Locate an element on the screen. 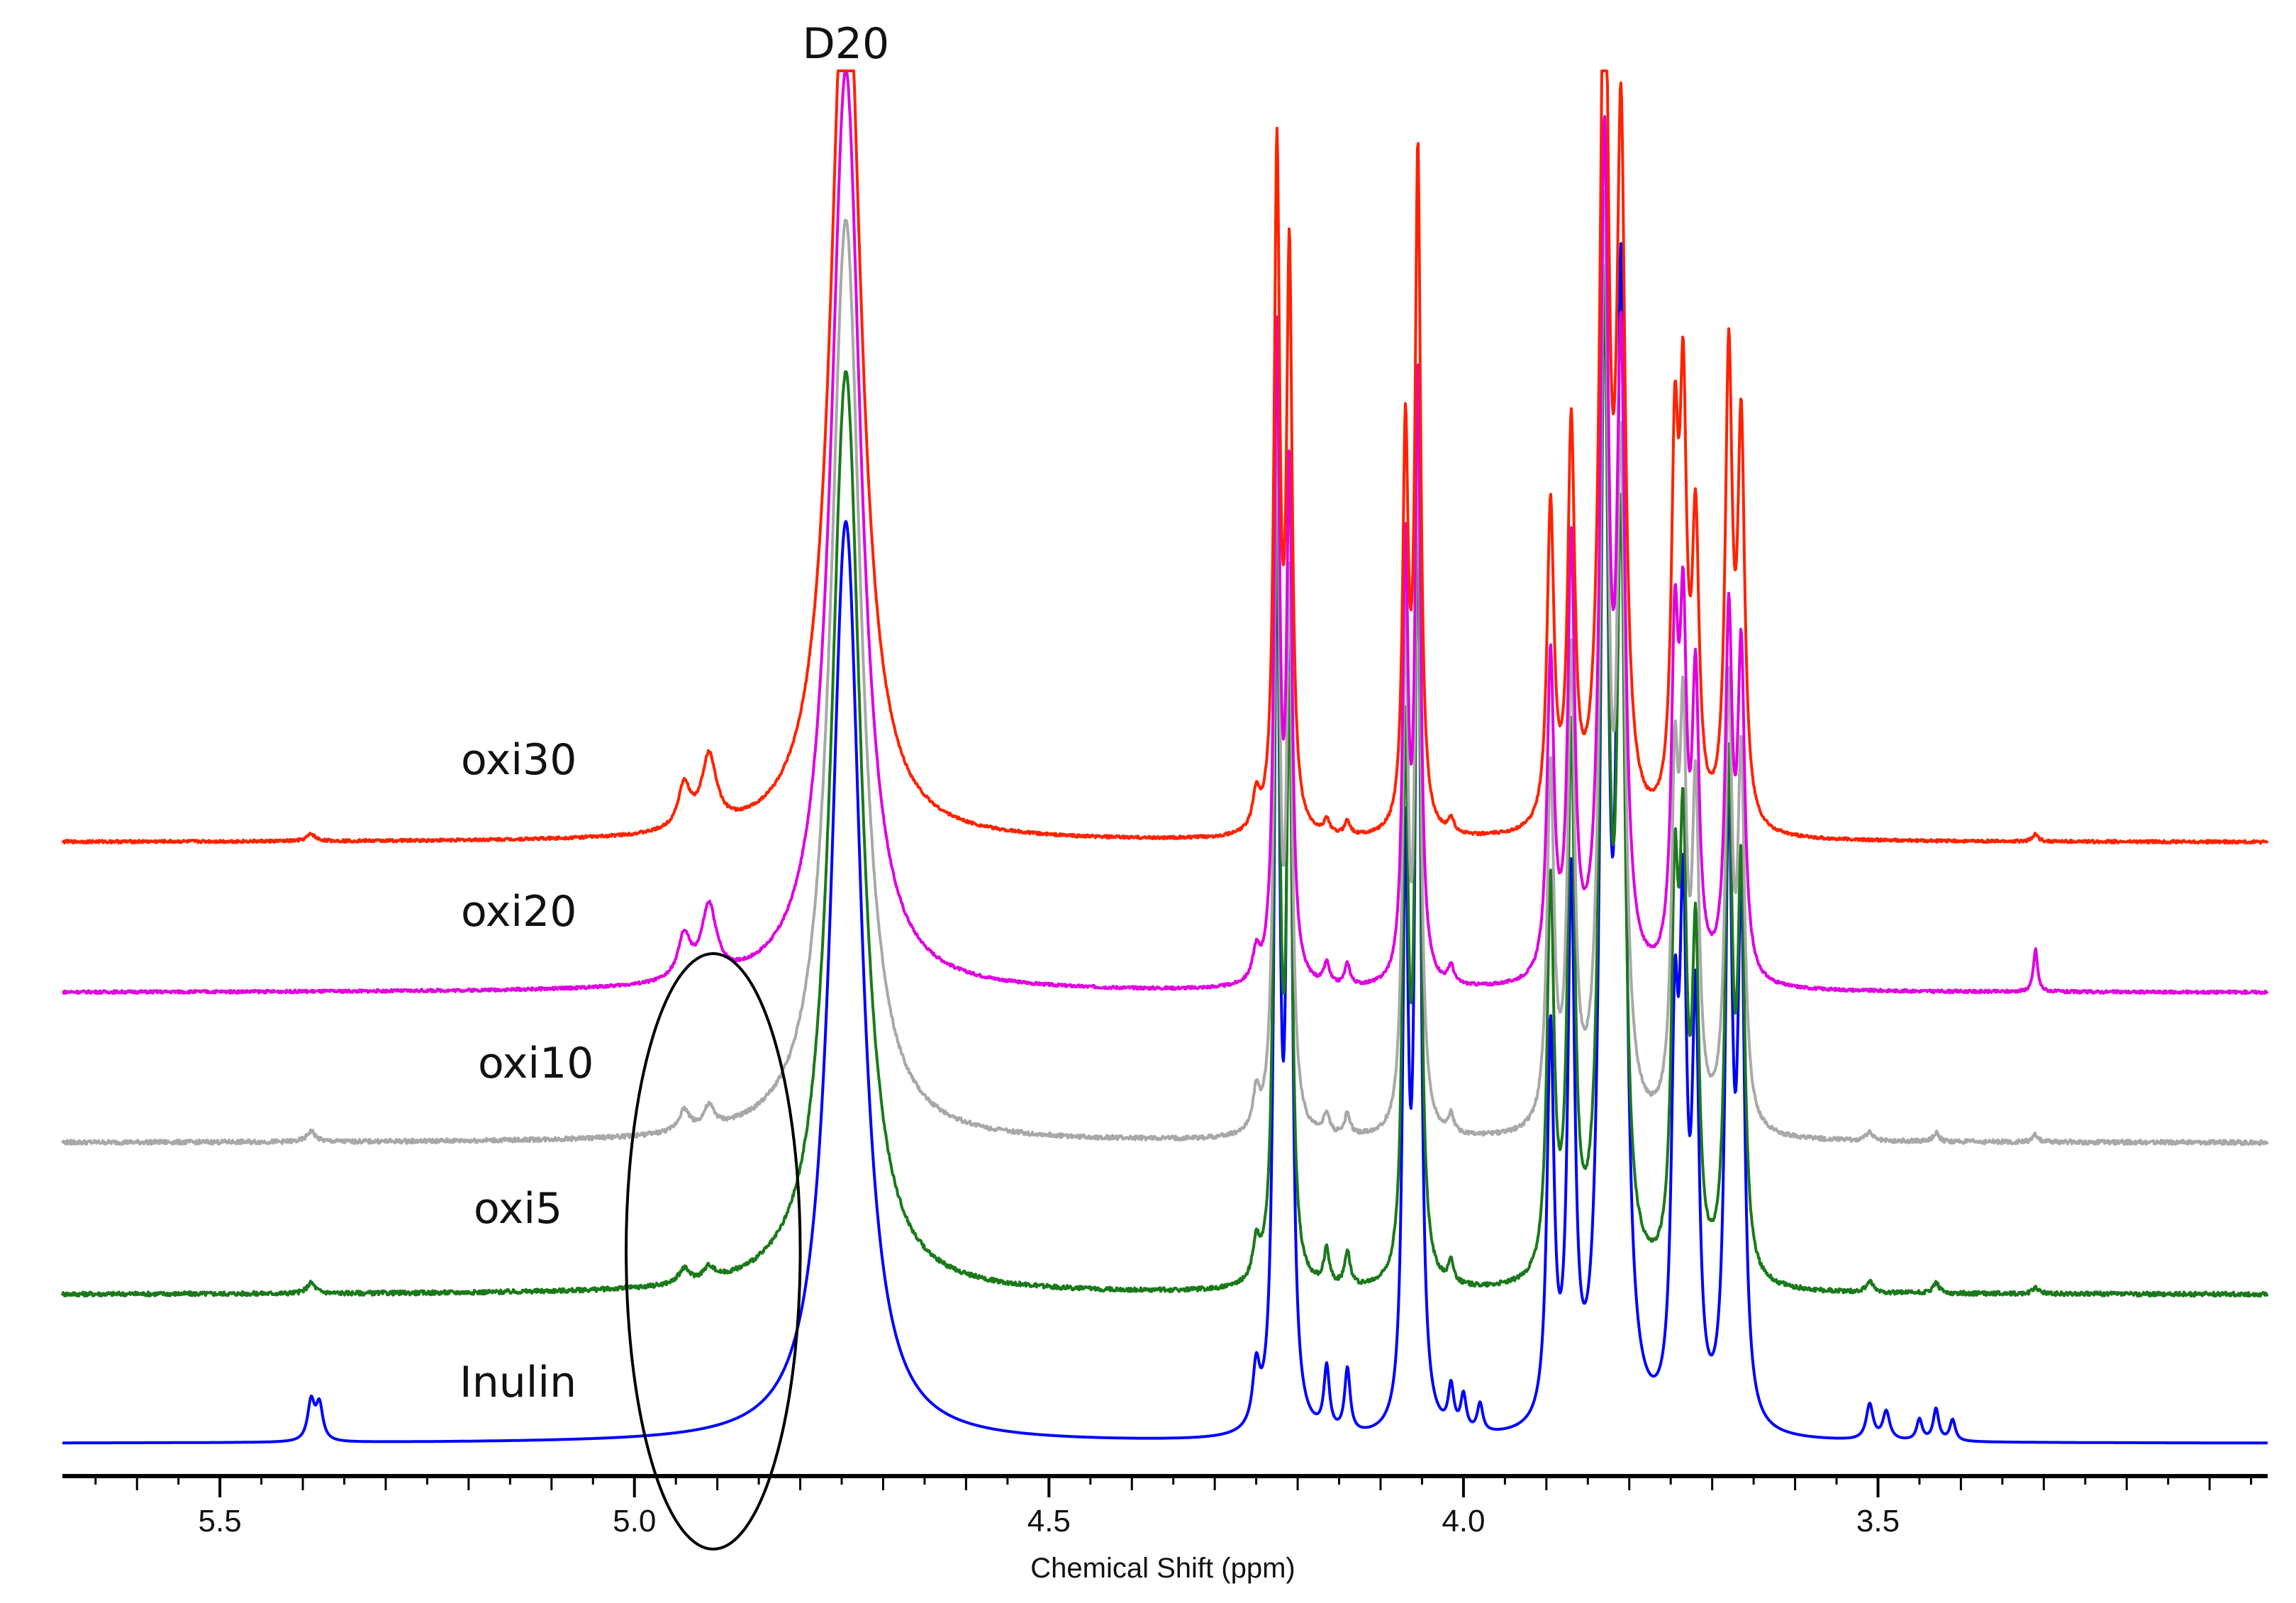 Image resolution: width=2296 pixels, height=1603 pixels. series-labels: Inulin oxi5 oxi10 oxi20 oxi30 is located at coordinates (526, 1071).